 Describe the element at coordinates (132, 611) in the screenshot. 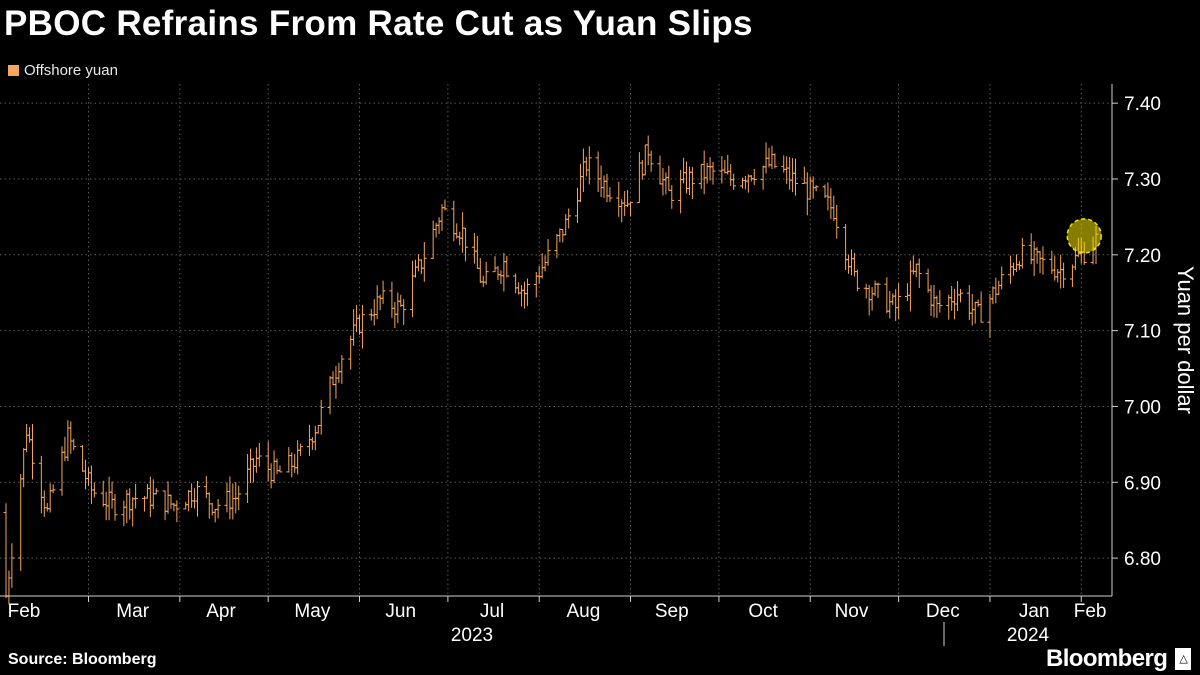

I see `x-tick-label: Mar` at that location.